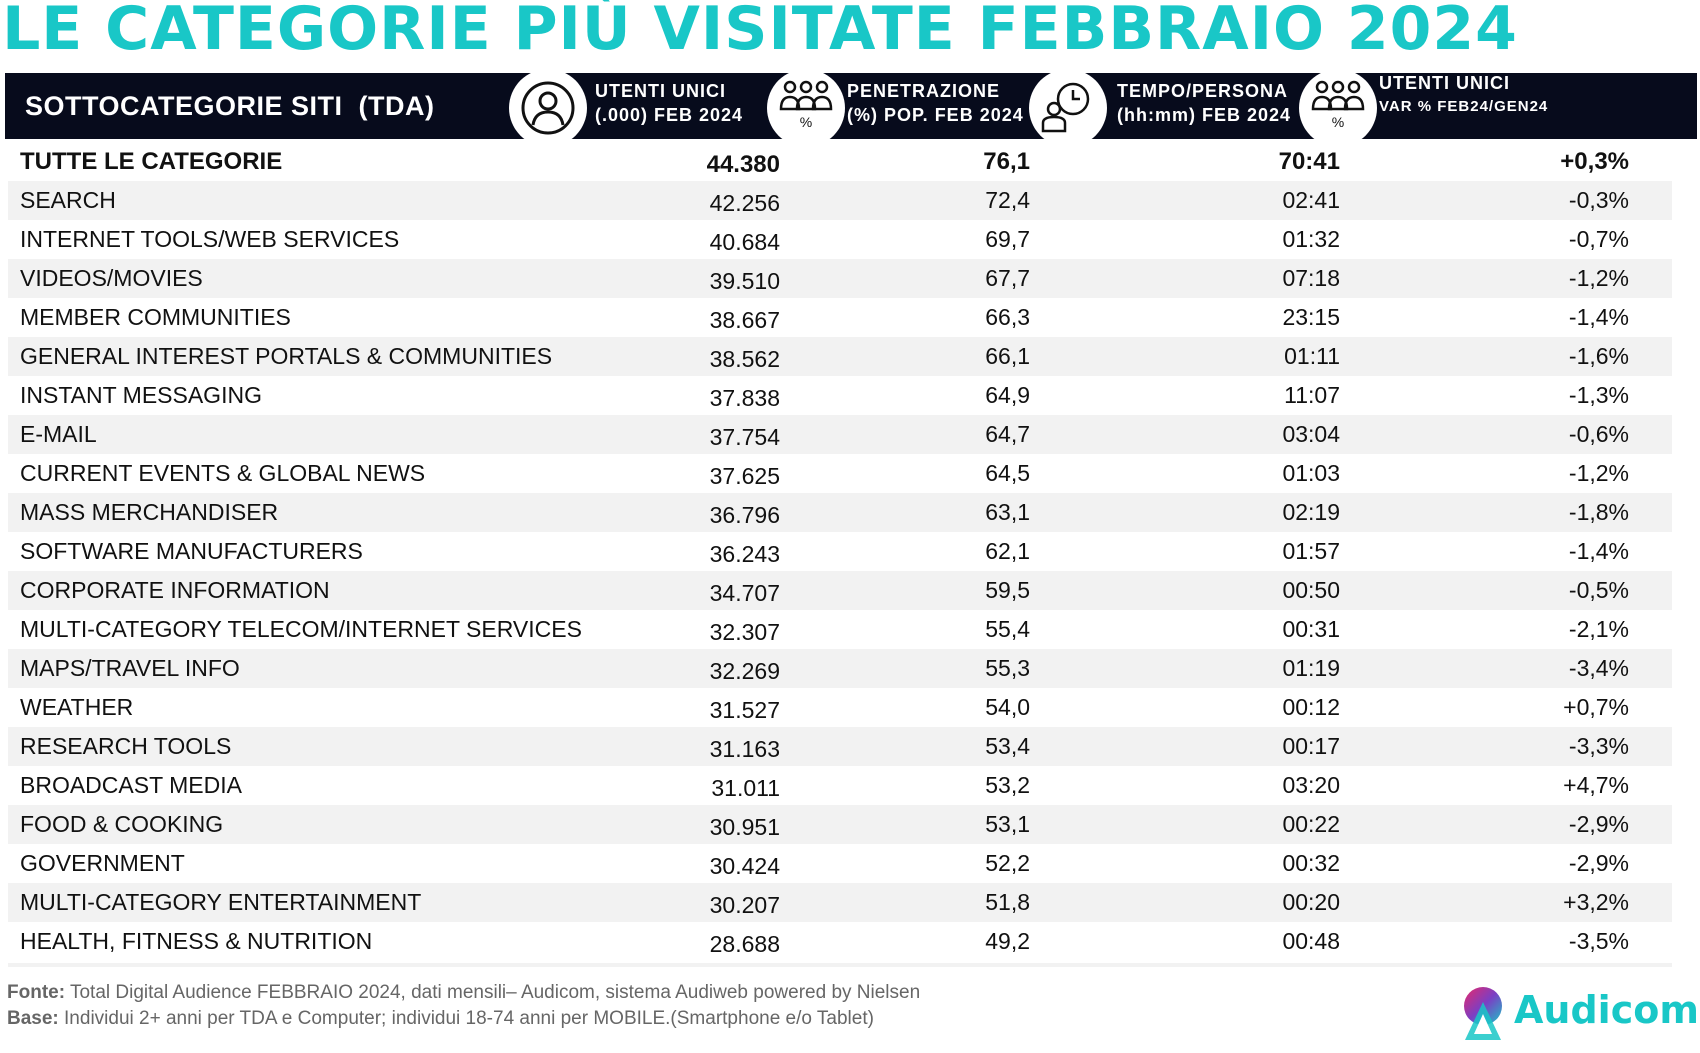 This screenshot has width=1700, height=1053. Describe the element at coordinates (1007, 473) in the screenshot. I see `penetration: 64,5` at that location.